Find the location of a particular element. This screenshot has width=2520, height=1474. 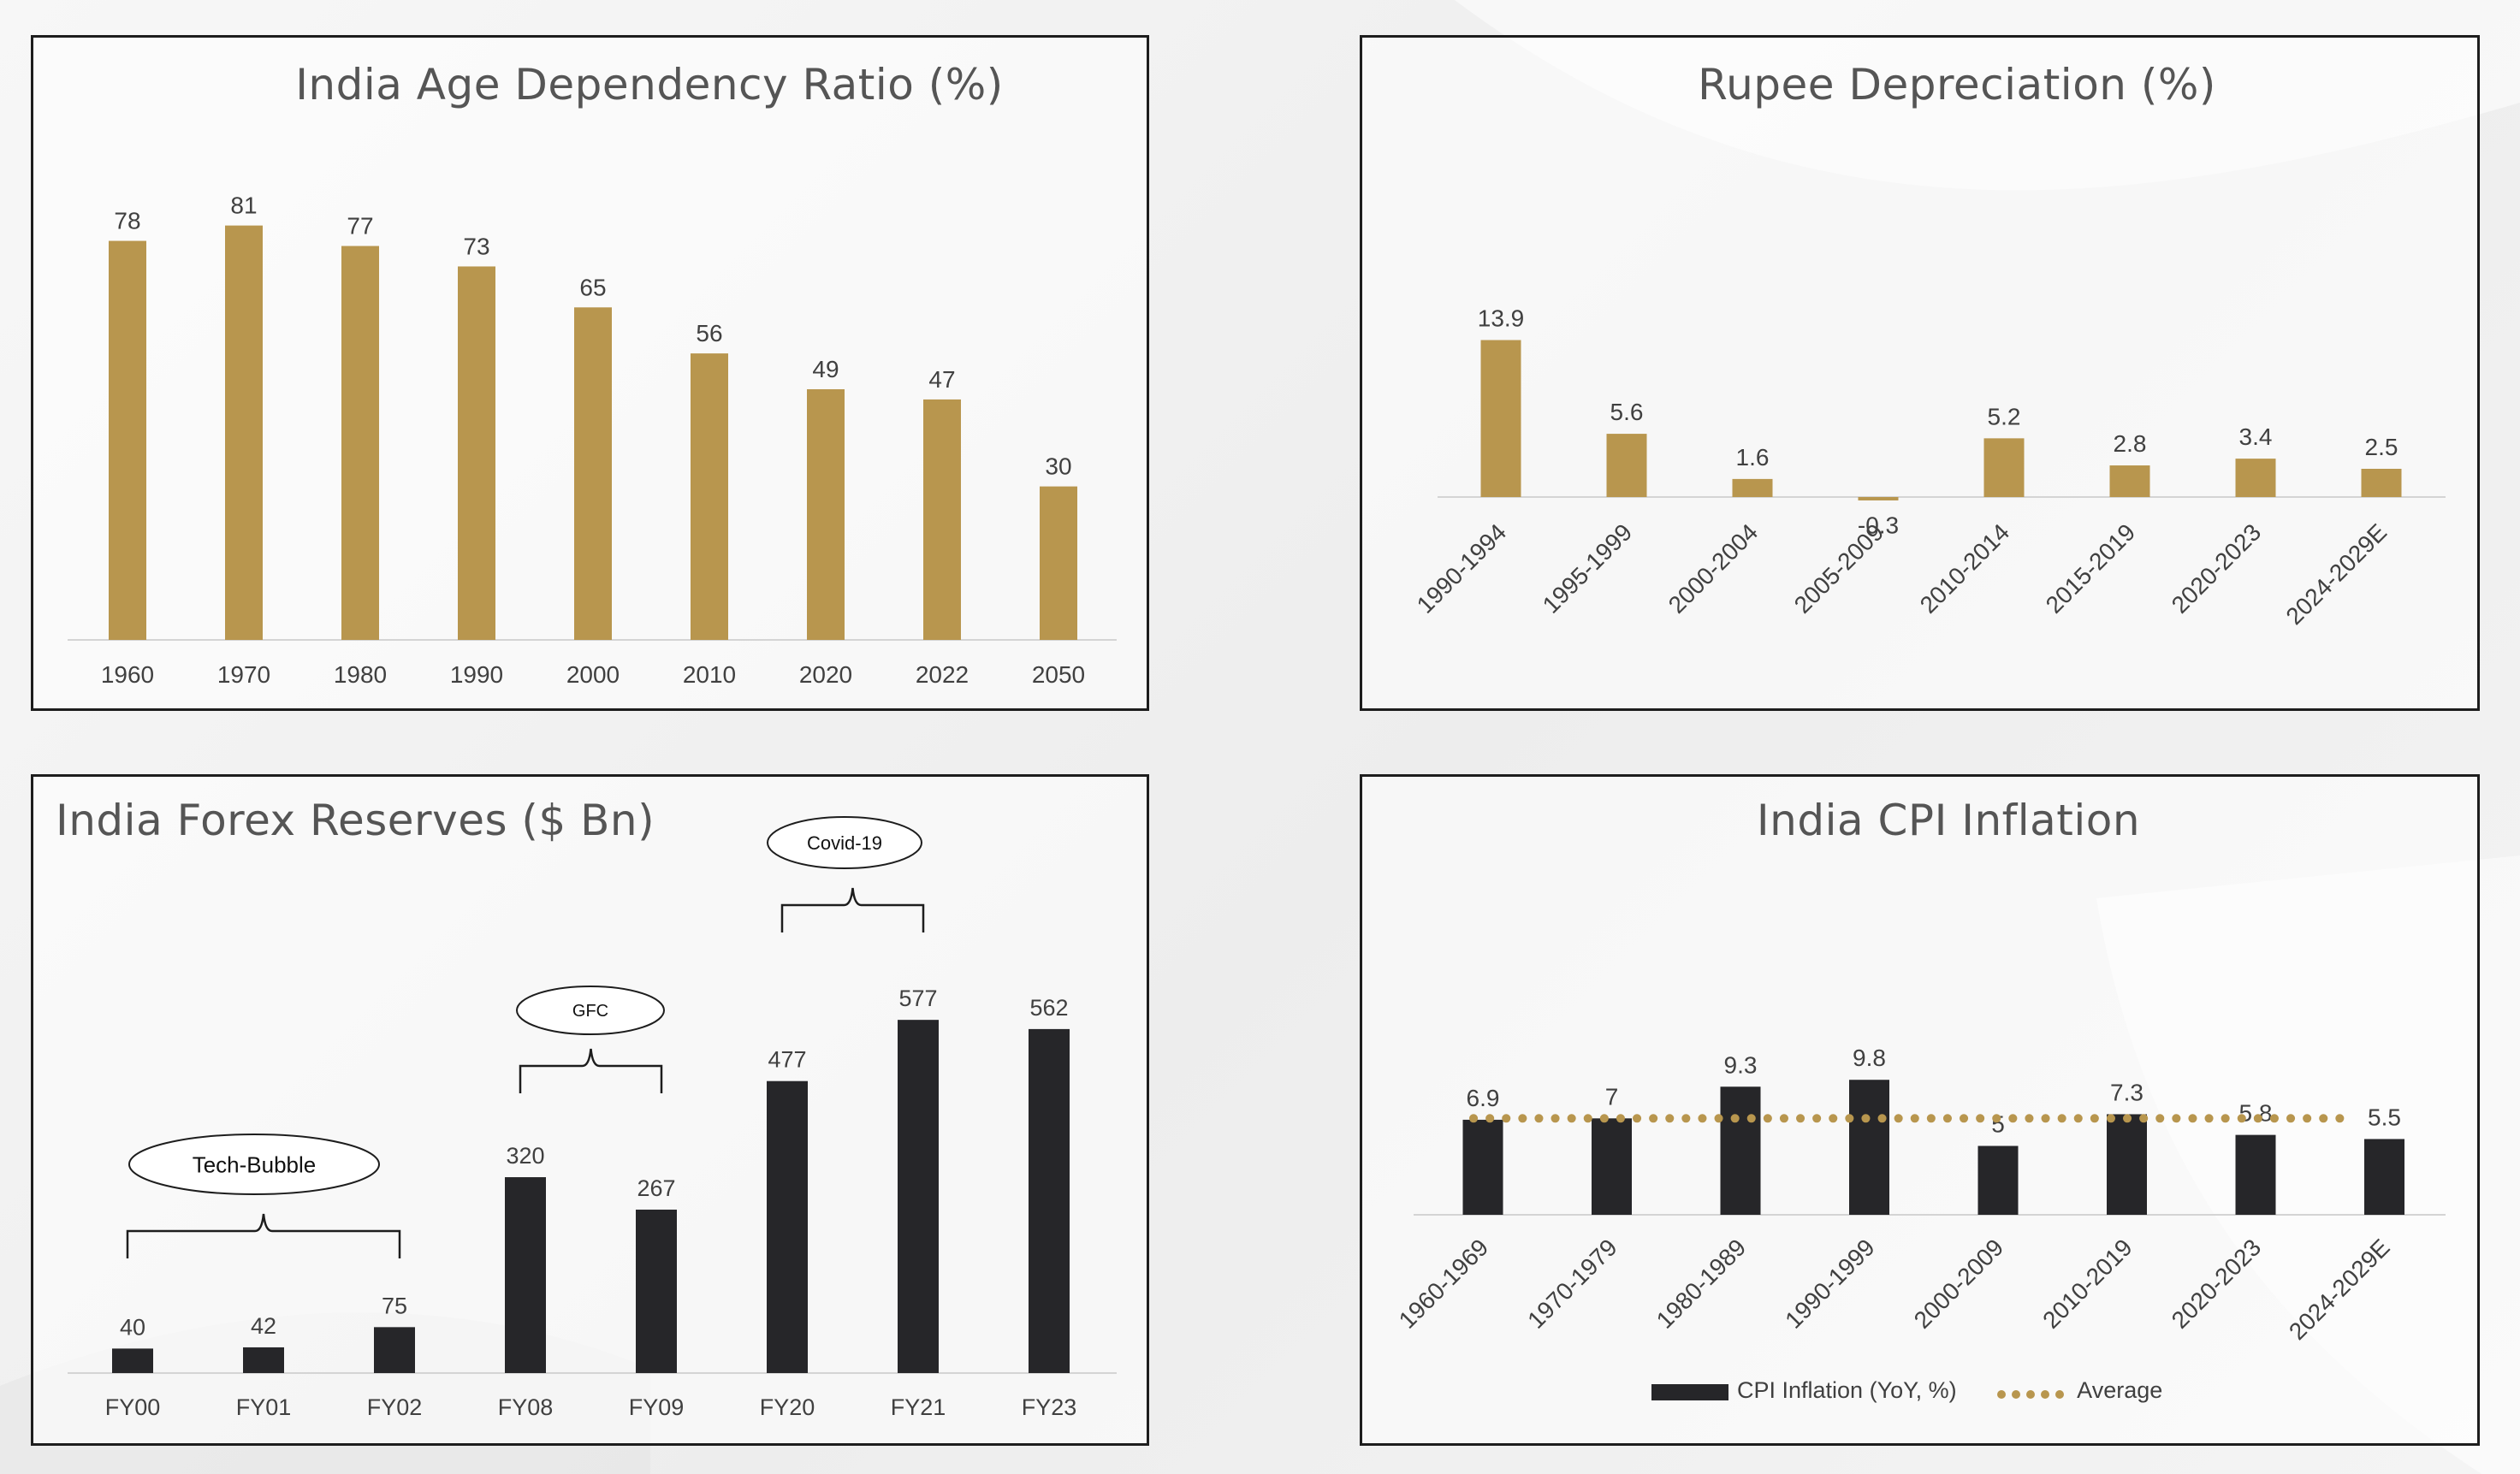

x-tick-label: FY00 is located at coordinates (133, 1407).